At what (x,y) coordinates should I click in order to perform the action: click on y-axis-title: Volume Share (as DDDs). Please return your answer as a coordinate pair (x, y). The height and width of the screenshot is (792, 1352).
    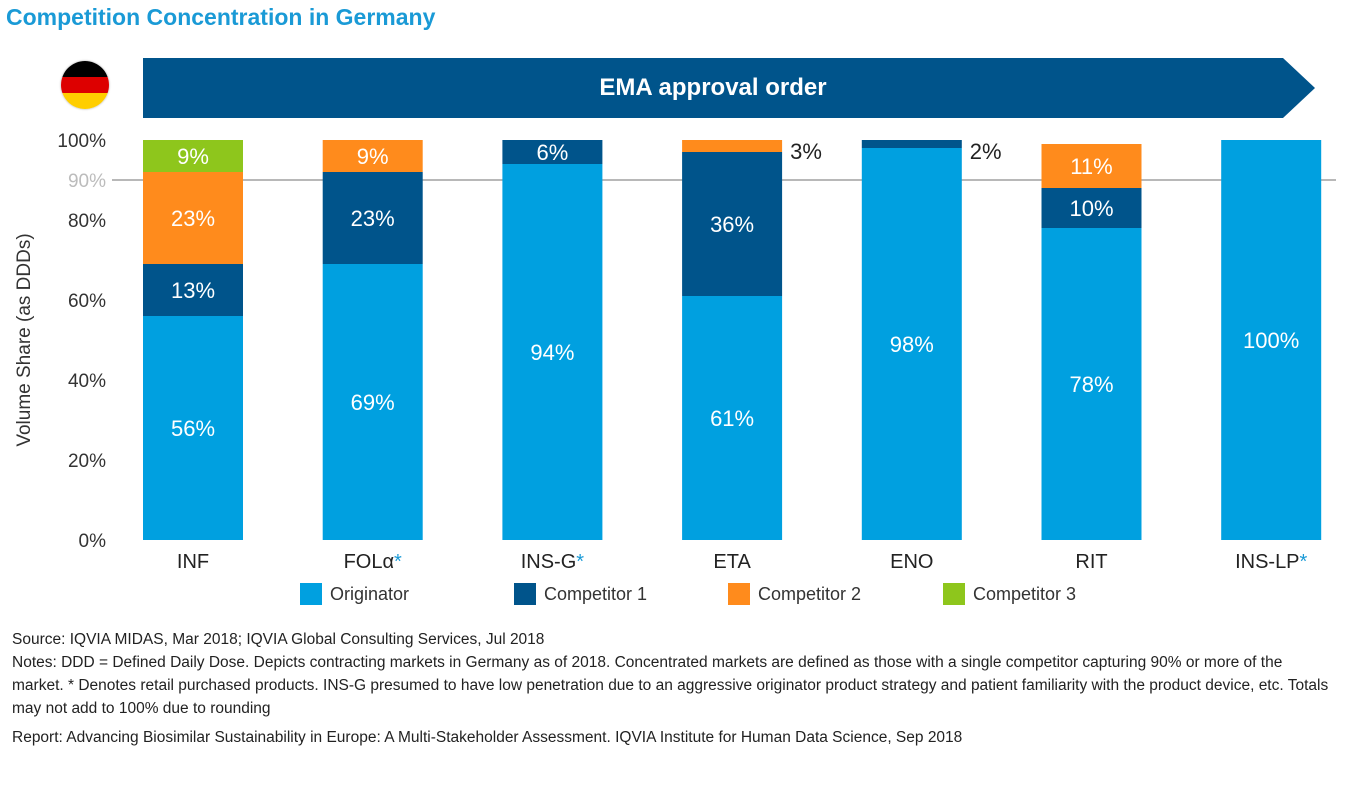
    Looking at the image, I should click on (24, 339).